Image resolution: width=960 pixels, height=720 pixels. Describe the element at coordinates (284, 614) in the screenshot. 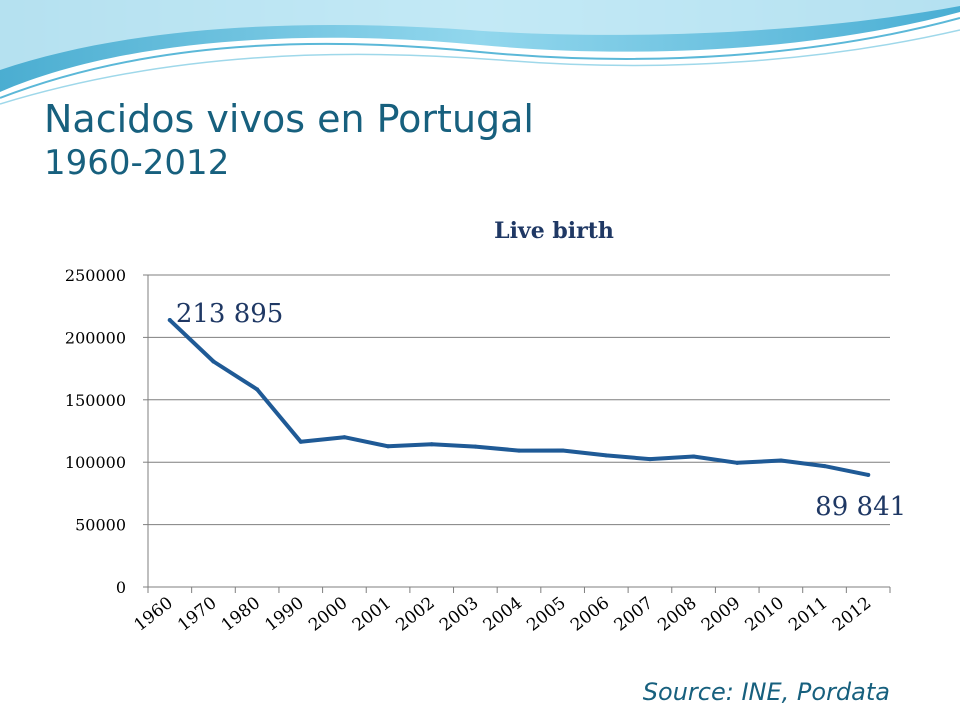

I see `x-tick-label: 1990` at that location.